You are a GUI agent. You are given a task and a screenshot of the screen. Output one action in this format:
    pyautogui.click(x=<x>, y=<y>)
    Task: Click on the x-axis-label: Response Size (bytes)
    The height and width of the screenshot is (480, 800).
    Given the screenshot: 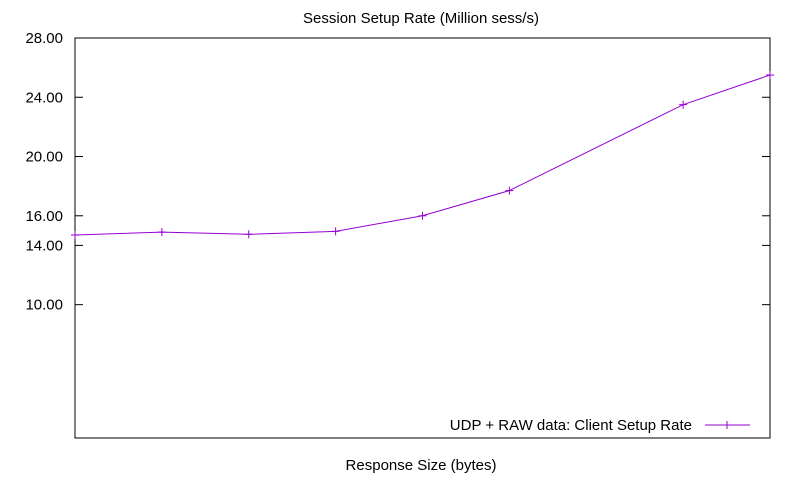 What is the action you would take?
    pyautogui.click(x=421, y=465)
    